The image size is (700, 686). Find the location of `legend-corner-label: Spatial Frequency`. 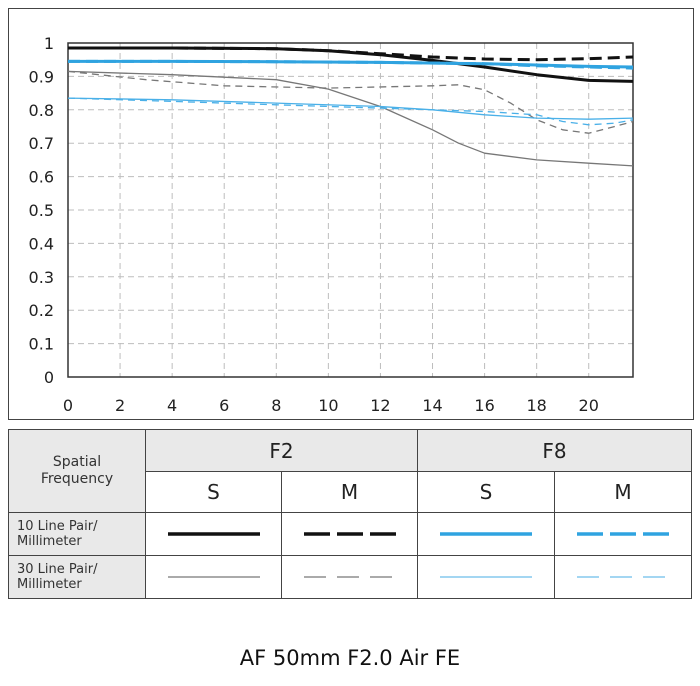

legend-corner-label: Spatial Frequency is located at coordinates (77, 471).